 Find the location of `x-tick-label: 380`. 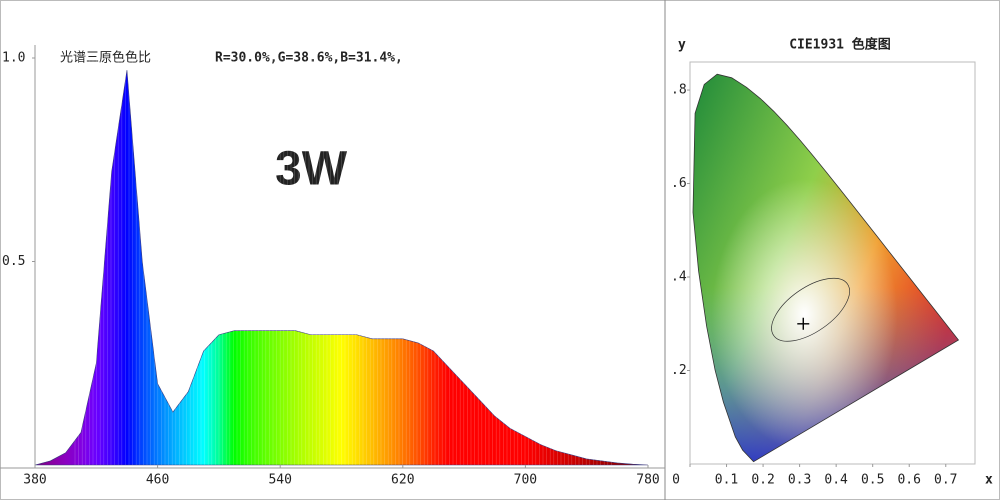

x-tick-label: 380 is located at coordinates (34, 480).